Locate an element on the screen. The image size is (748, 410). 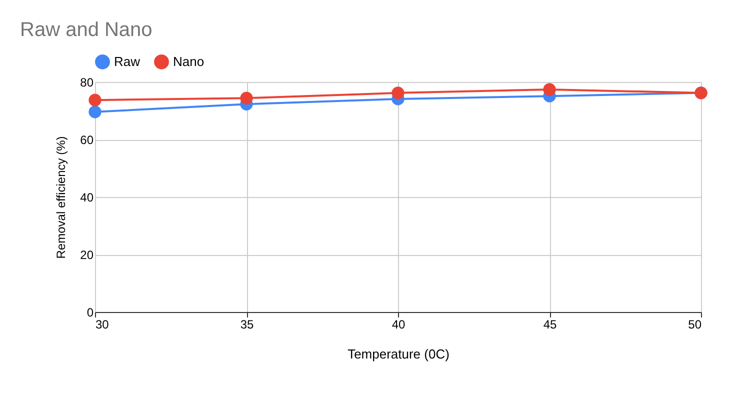
y-tick-label: 60 is located at coordinates (87, 140).